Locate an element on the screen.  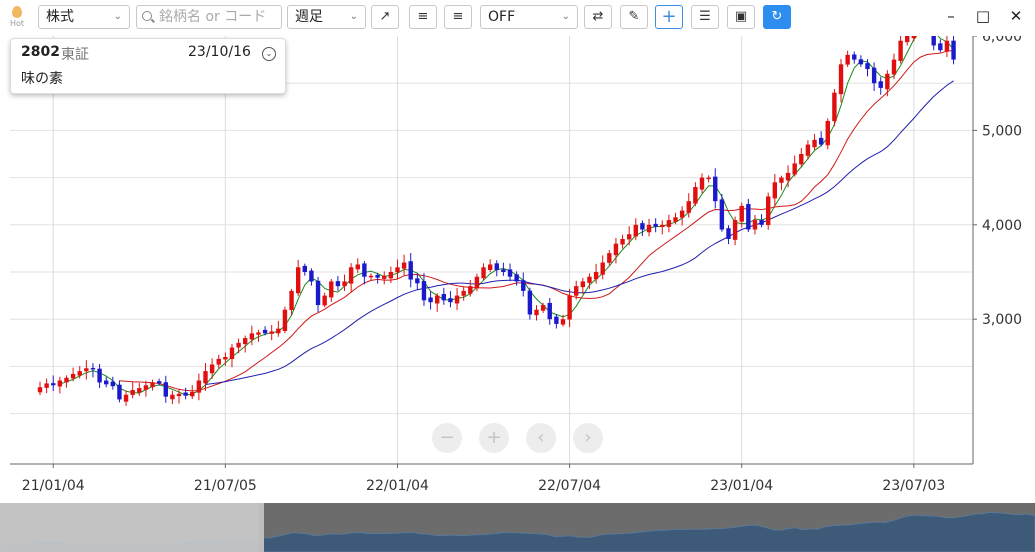
scroll-right-button: › is located at coordinates (588, 438).